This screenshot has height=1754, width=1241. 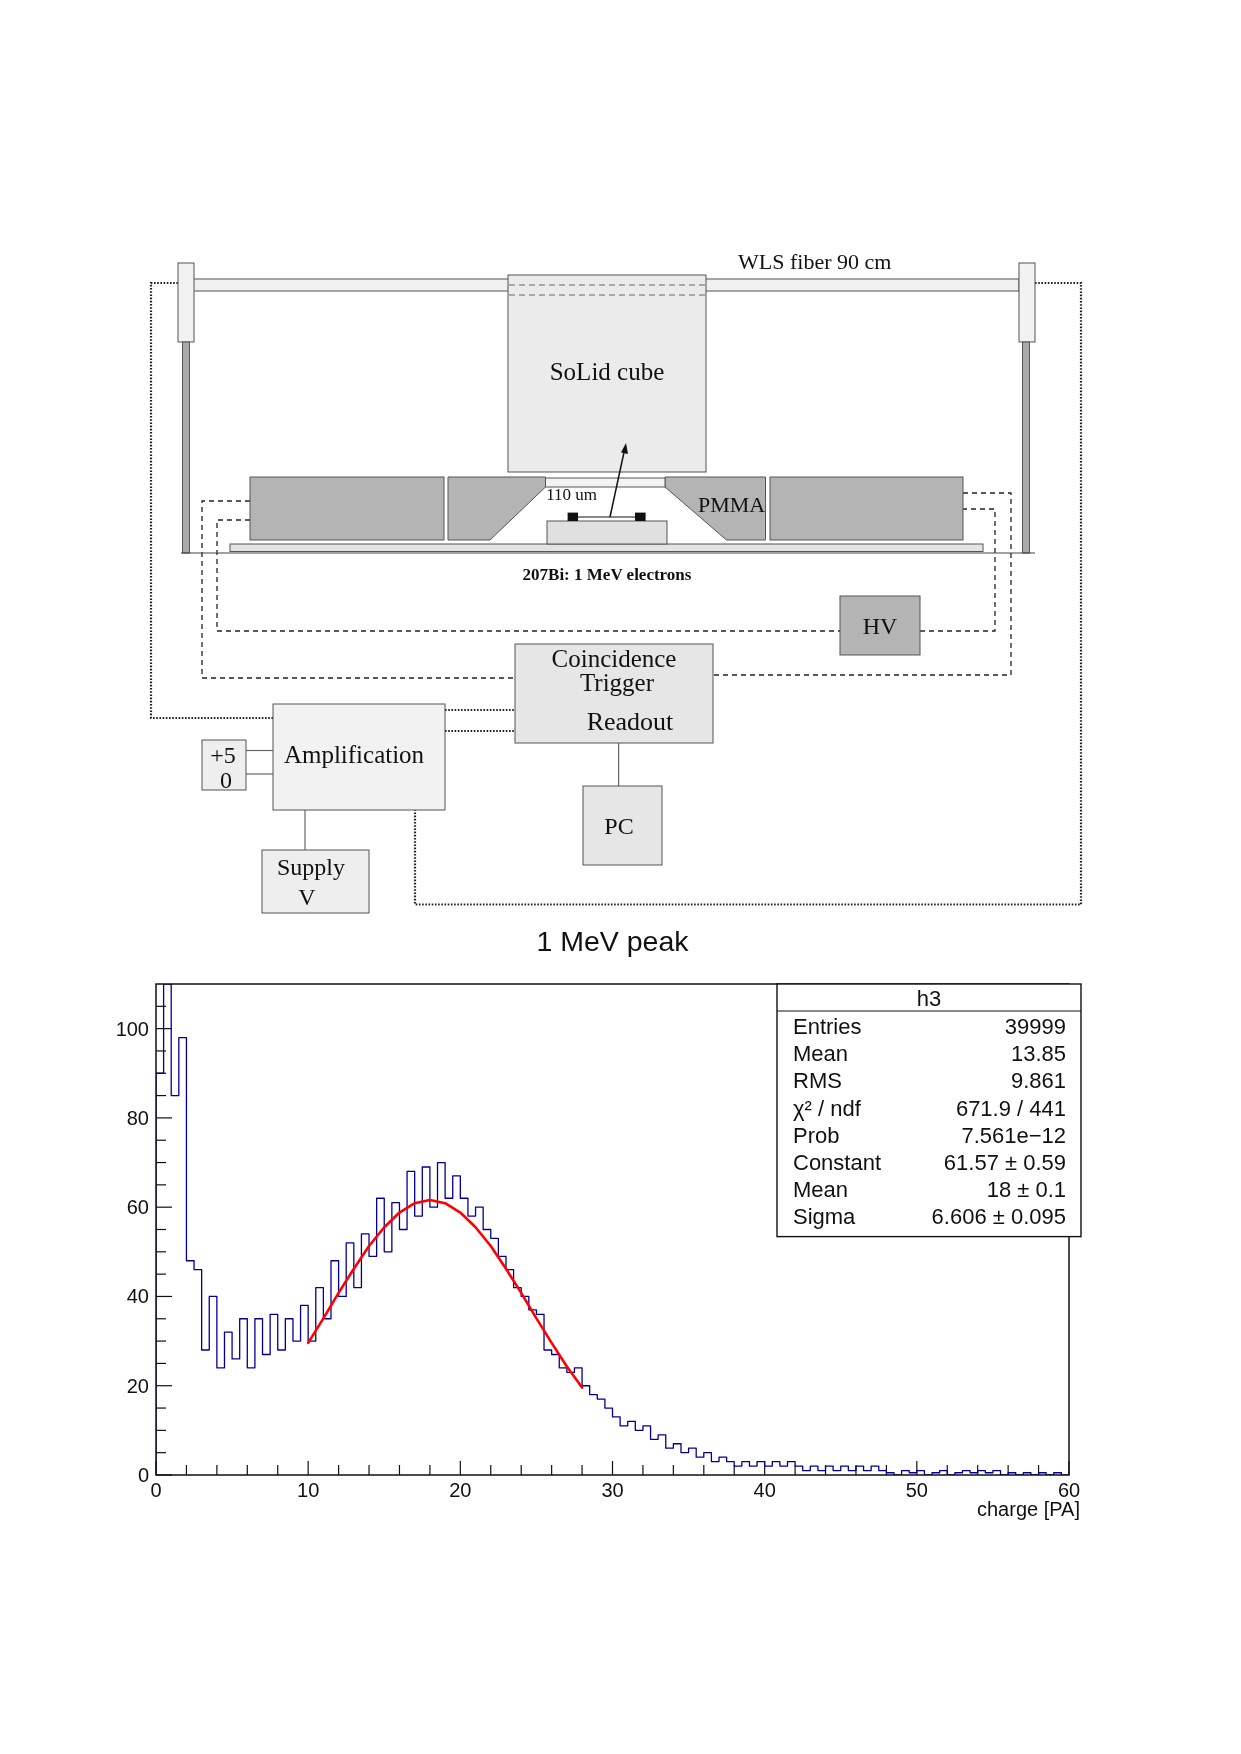 What do you see at coordinates (1069, 1490) in the screenshot?
I see `x-tick-label: 60` at bounding box center [1069, 1490].